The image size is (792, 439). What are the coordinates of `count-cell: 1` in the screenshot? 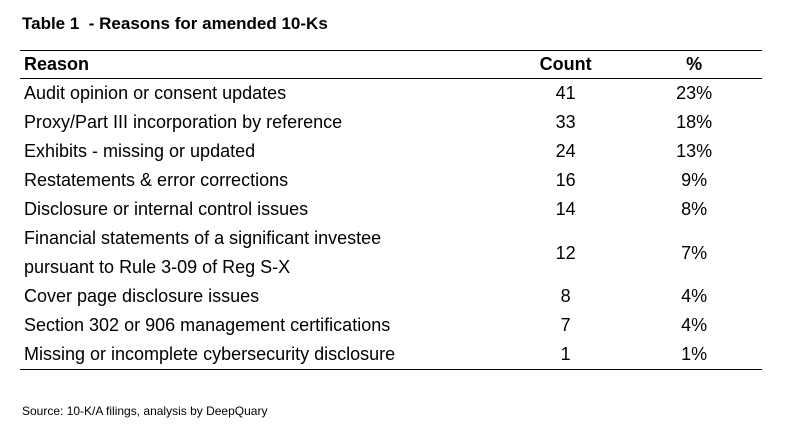 It's located at (566, 355).